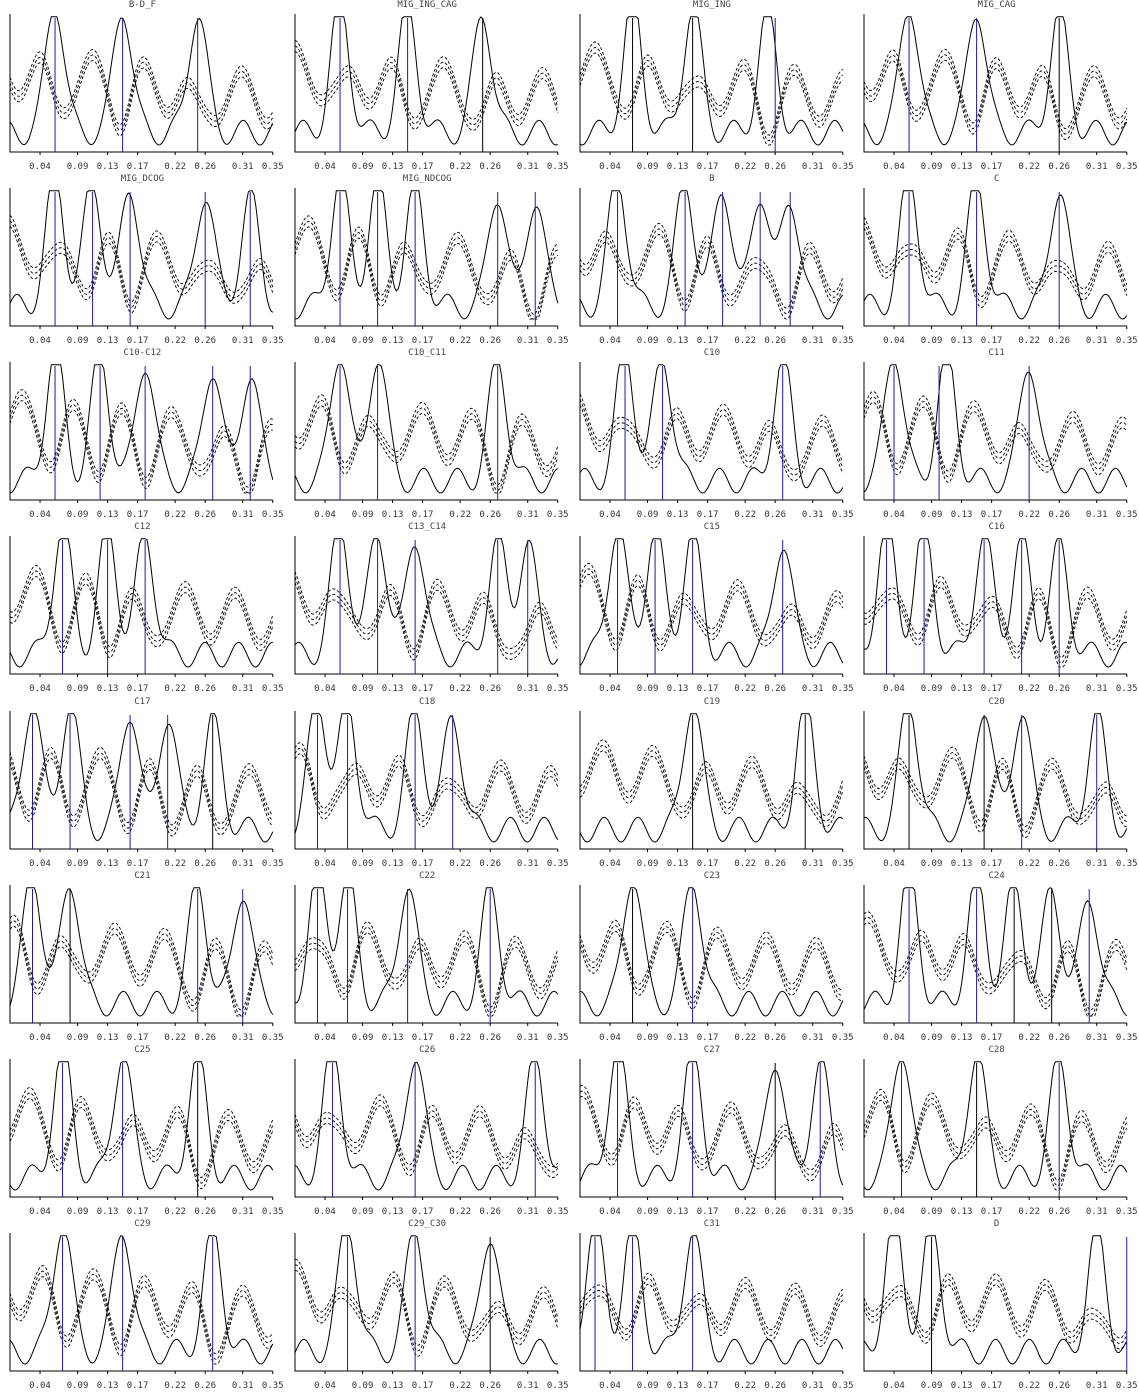  Describe the element at coordinates (427, 875) in the screenshot. I see `panel-title: C22` at that location.